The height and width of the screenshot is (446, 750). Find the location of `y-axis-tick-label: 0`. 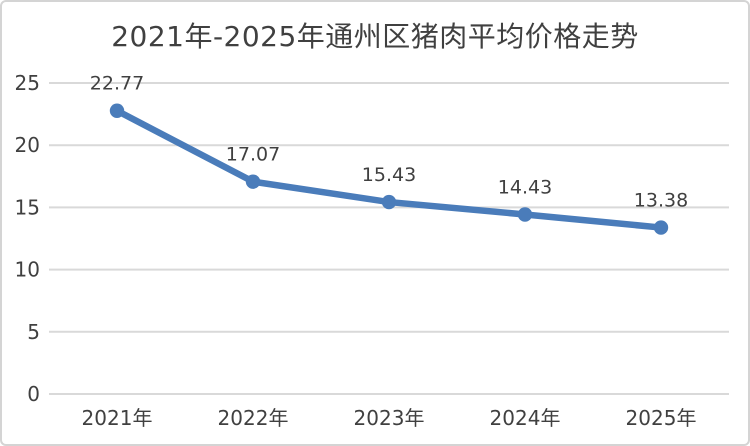

y-axis-tick-label: 0 is located at coordinates (33, 394).